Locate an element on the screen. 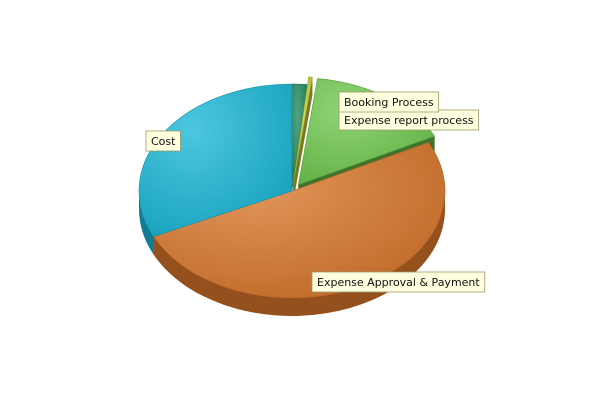 This screenshot has height=400, width=600. pie-label-text-booking-process: Booking Process is located at coordinates (389, 102).